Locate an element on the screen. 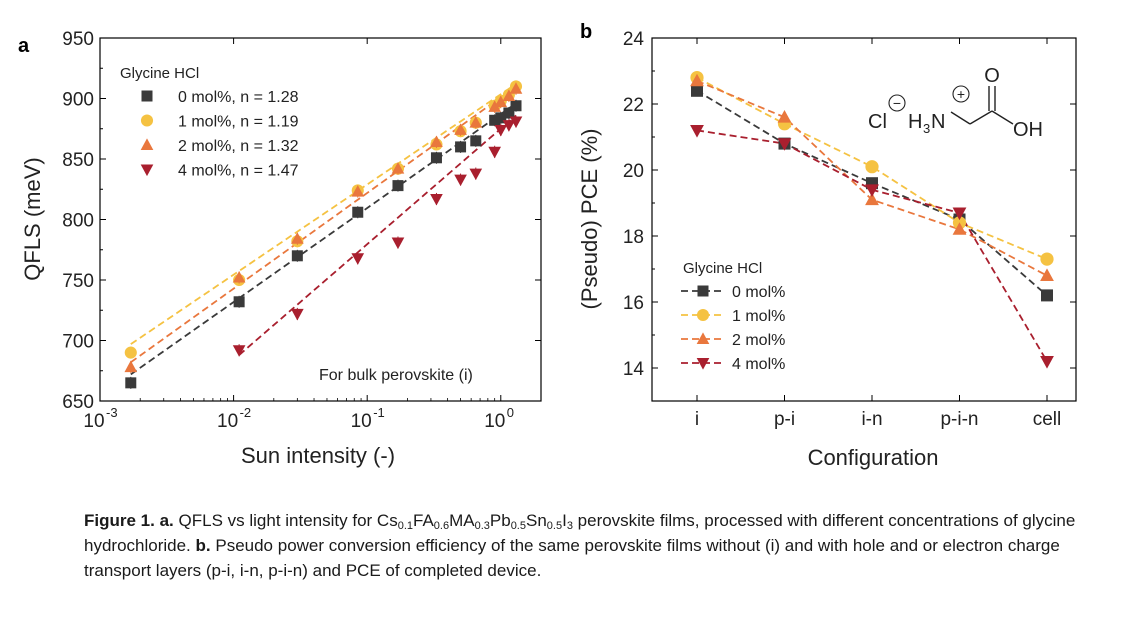  formula-sn-sub: 0.5 is located at coordinates (554, 526).